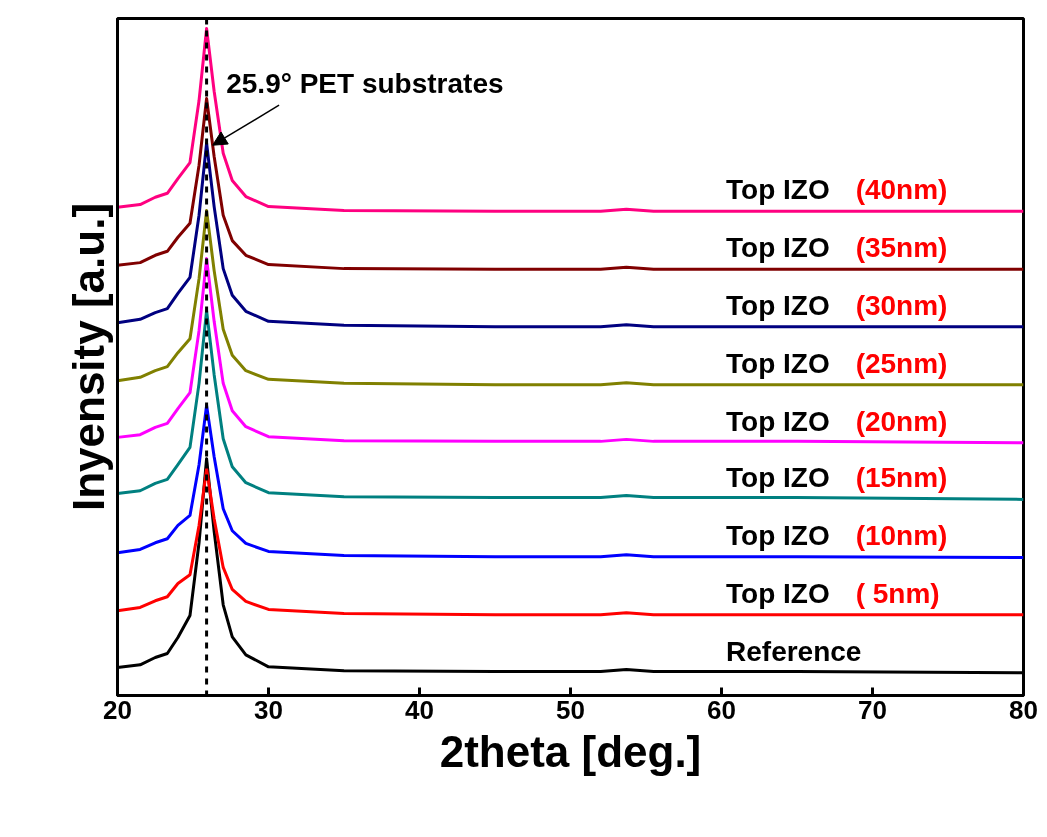  I want to click on series-label: Top IZO (40nm), so click(837, 190).